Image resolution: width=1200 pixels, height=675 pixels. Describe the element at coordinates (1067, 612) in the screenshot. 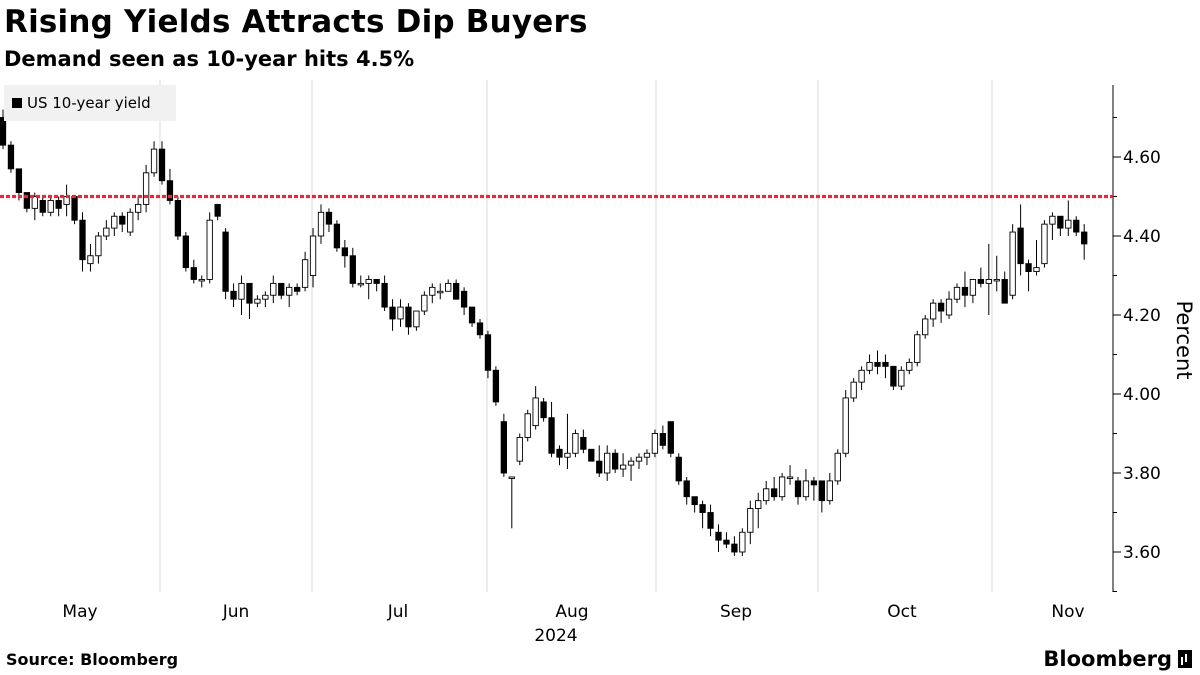

I see `x-tick-label: Nov` at that location.